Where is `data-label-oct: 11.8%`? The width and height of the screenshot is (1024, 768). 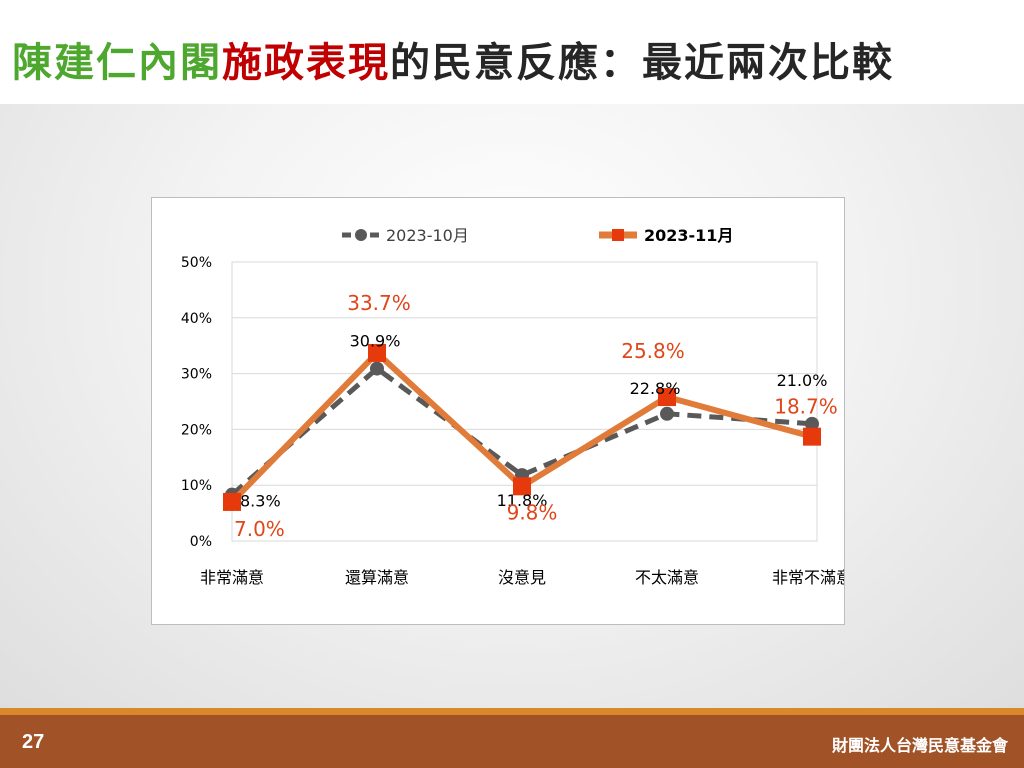
data-label-oct: 11.8% is located at coordinates (522, 500).